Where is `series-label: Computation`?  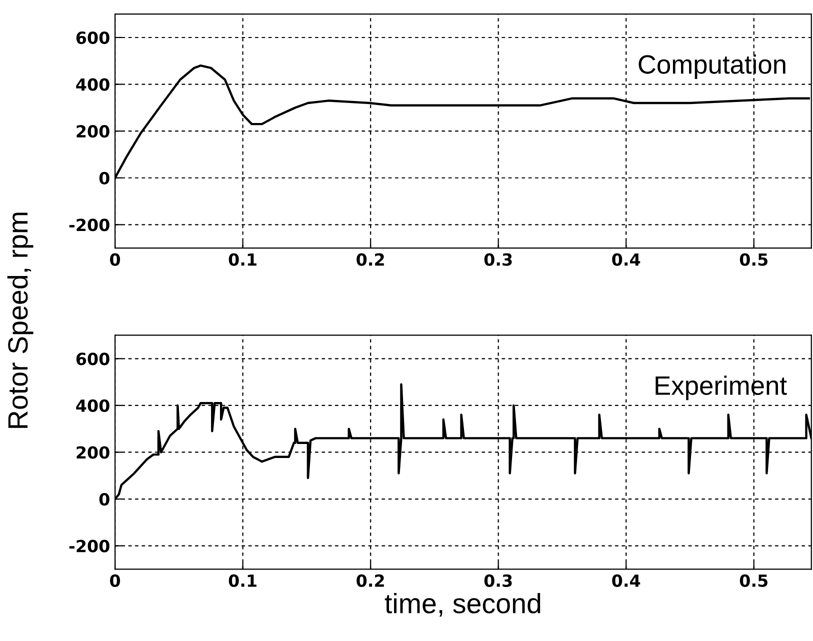
series-label: Computation is located at coordinates (712, 67).